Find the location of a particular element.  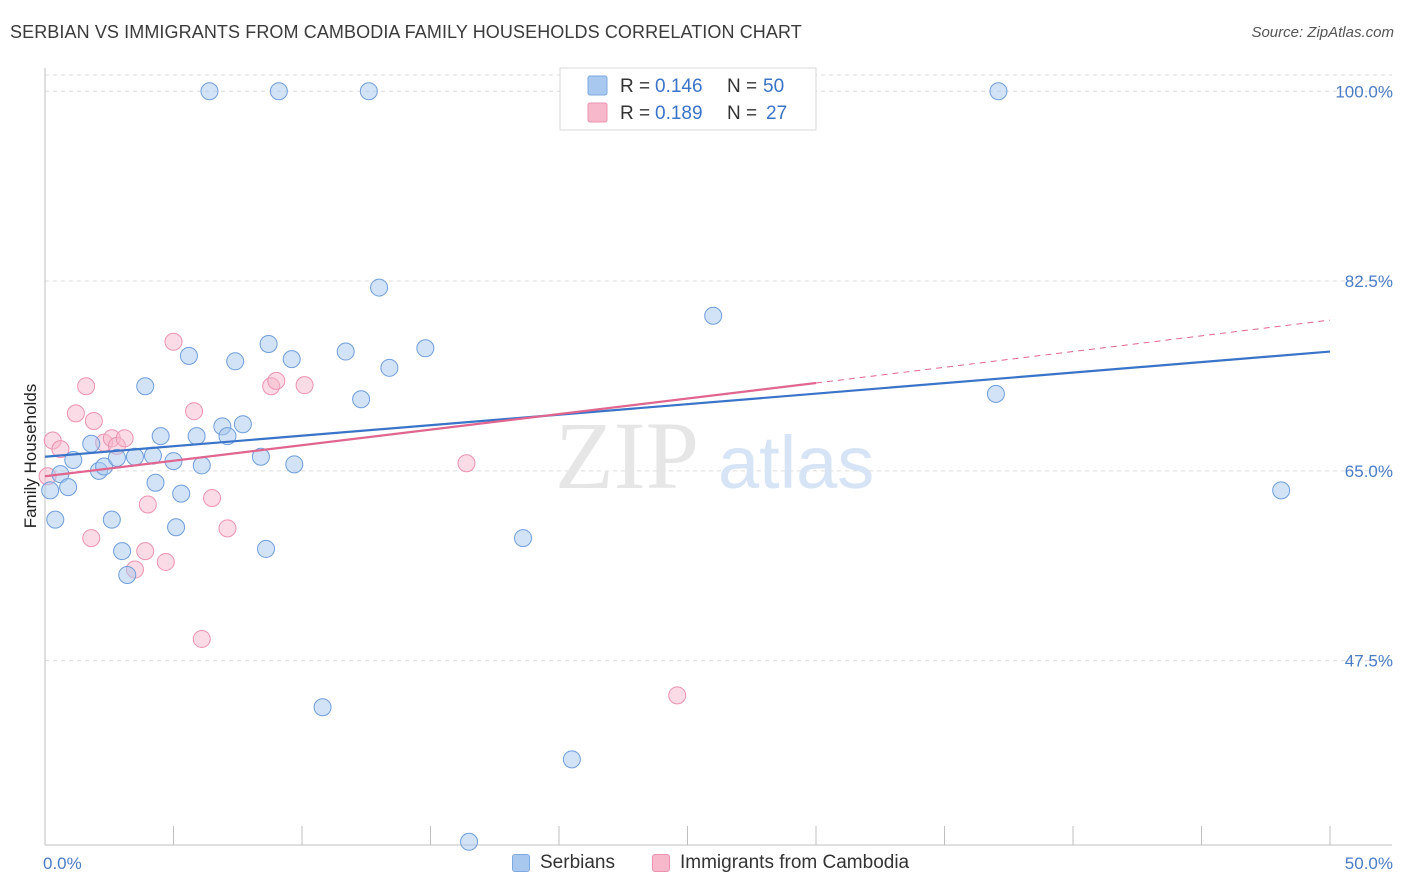

legend-box: R = 0.146 N = 50 R = 0.189 N = 27 is located at coordinates (688, 99).